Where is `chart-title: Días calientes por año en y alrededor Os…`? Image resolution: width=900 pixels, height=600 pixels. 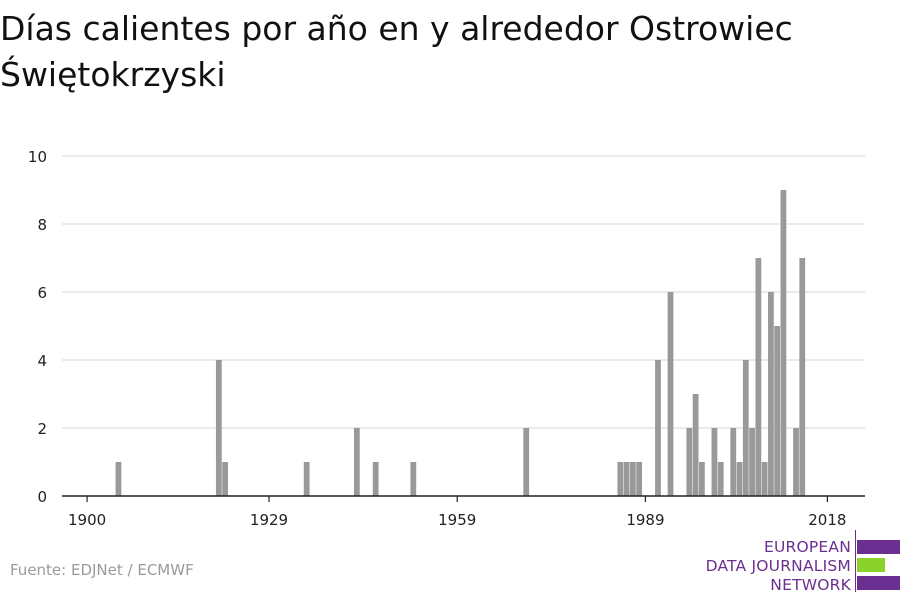 chart-title: Días calientes por año en y alrededor Os… is located at coordinates (396, 51).